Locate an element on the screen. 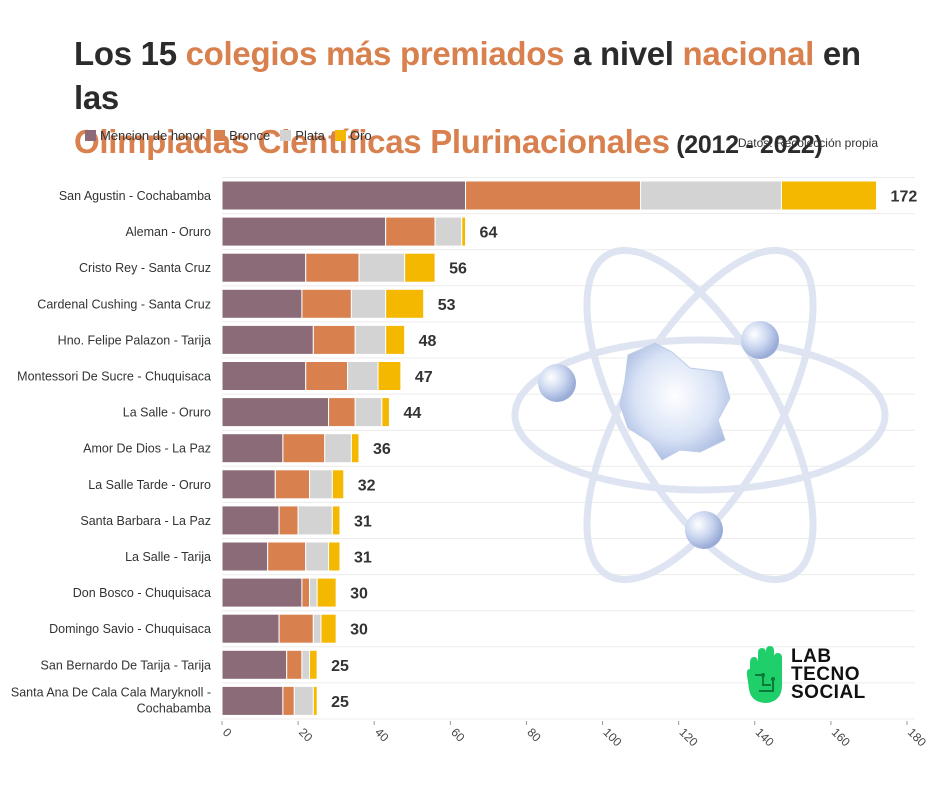 Image resolution: width=940 pixels, height=788 pixels. category-label: Don Bosco - Chuquisaca is located at coordinates (142, 593).